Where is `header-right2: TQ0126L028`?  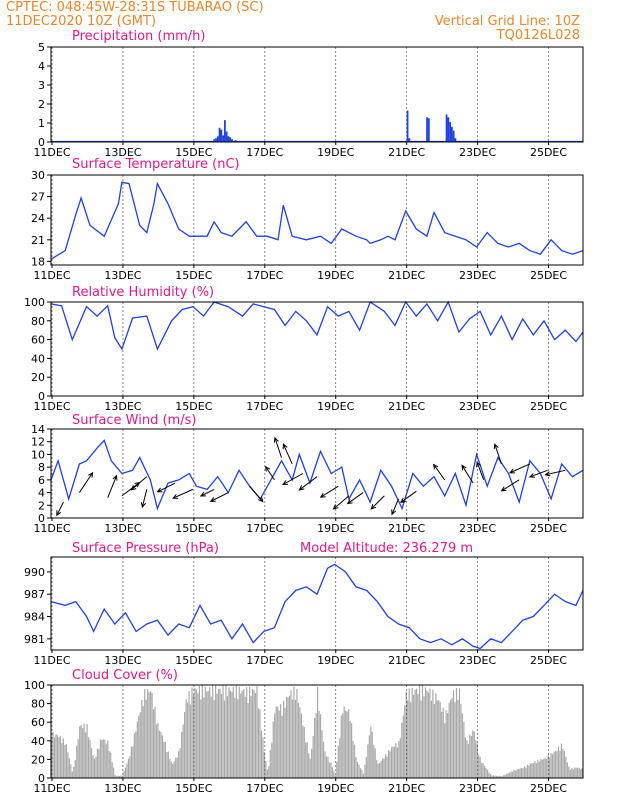
header-right2: TQ0126L028 is located at coordinates (538, 35).